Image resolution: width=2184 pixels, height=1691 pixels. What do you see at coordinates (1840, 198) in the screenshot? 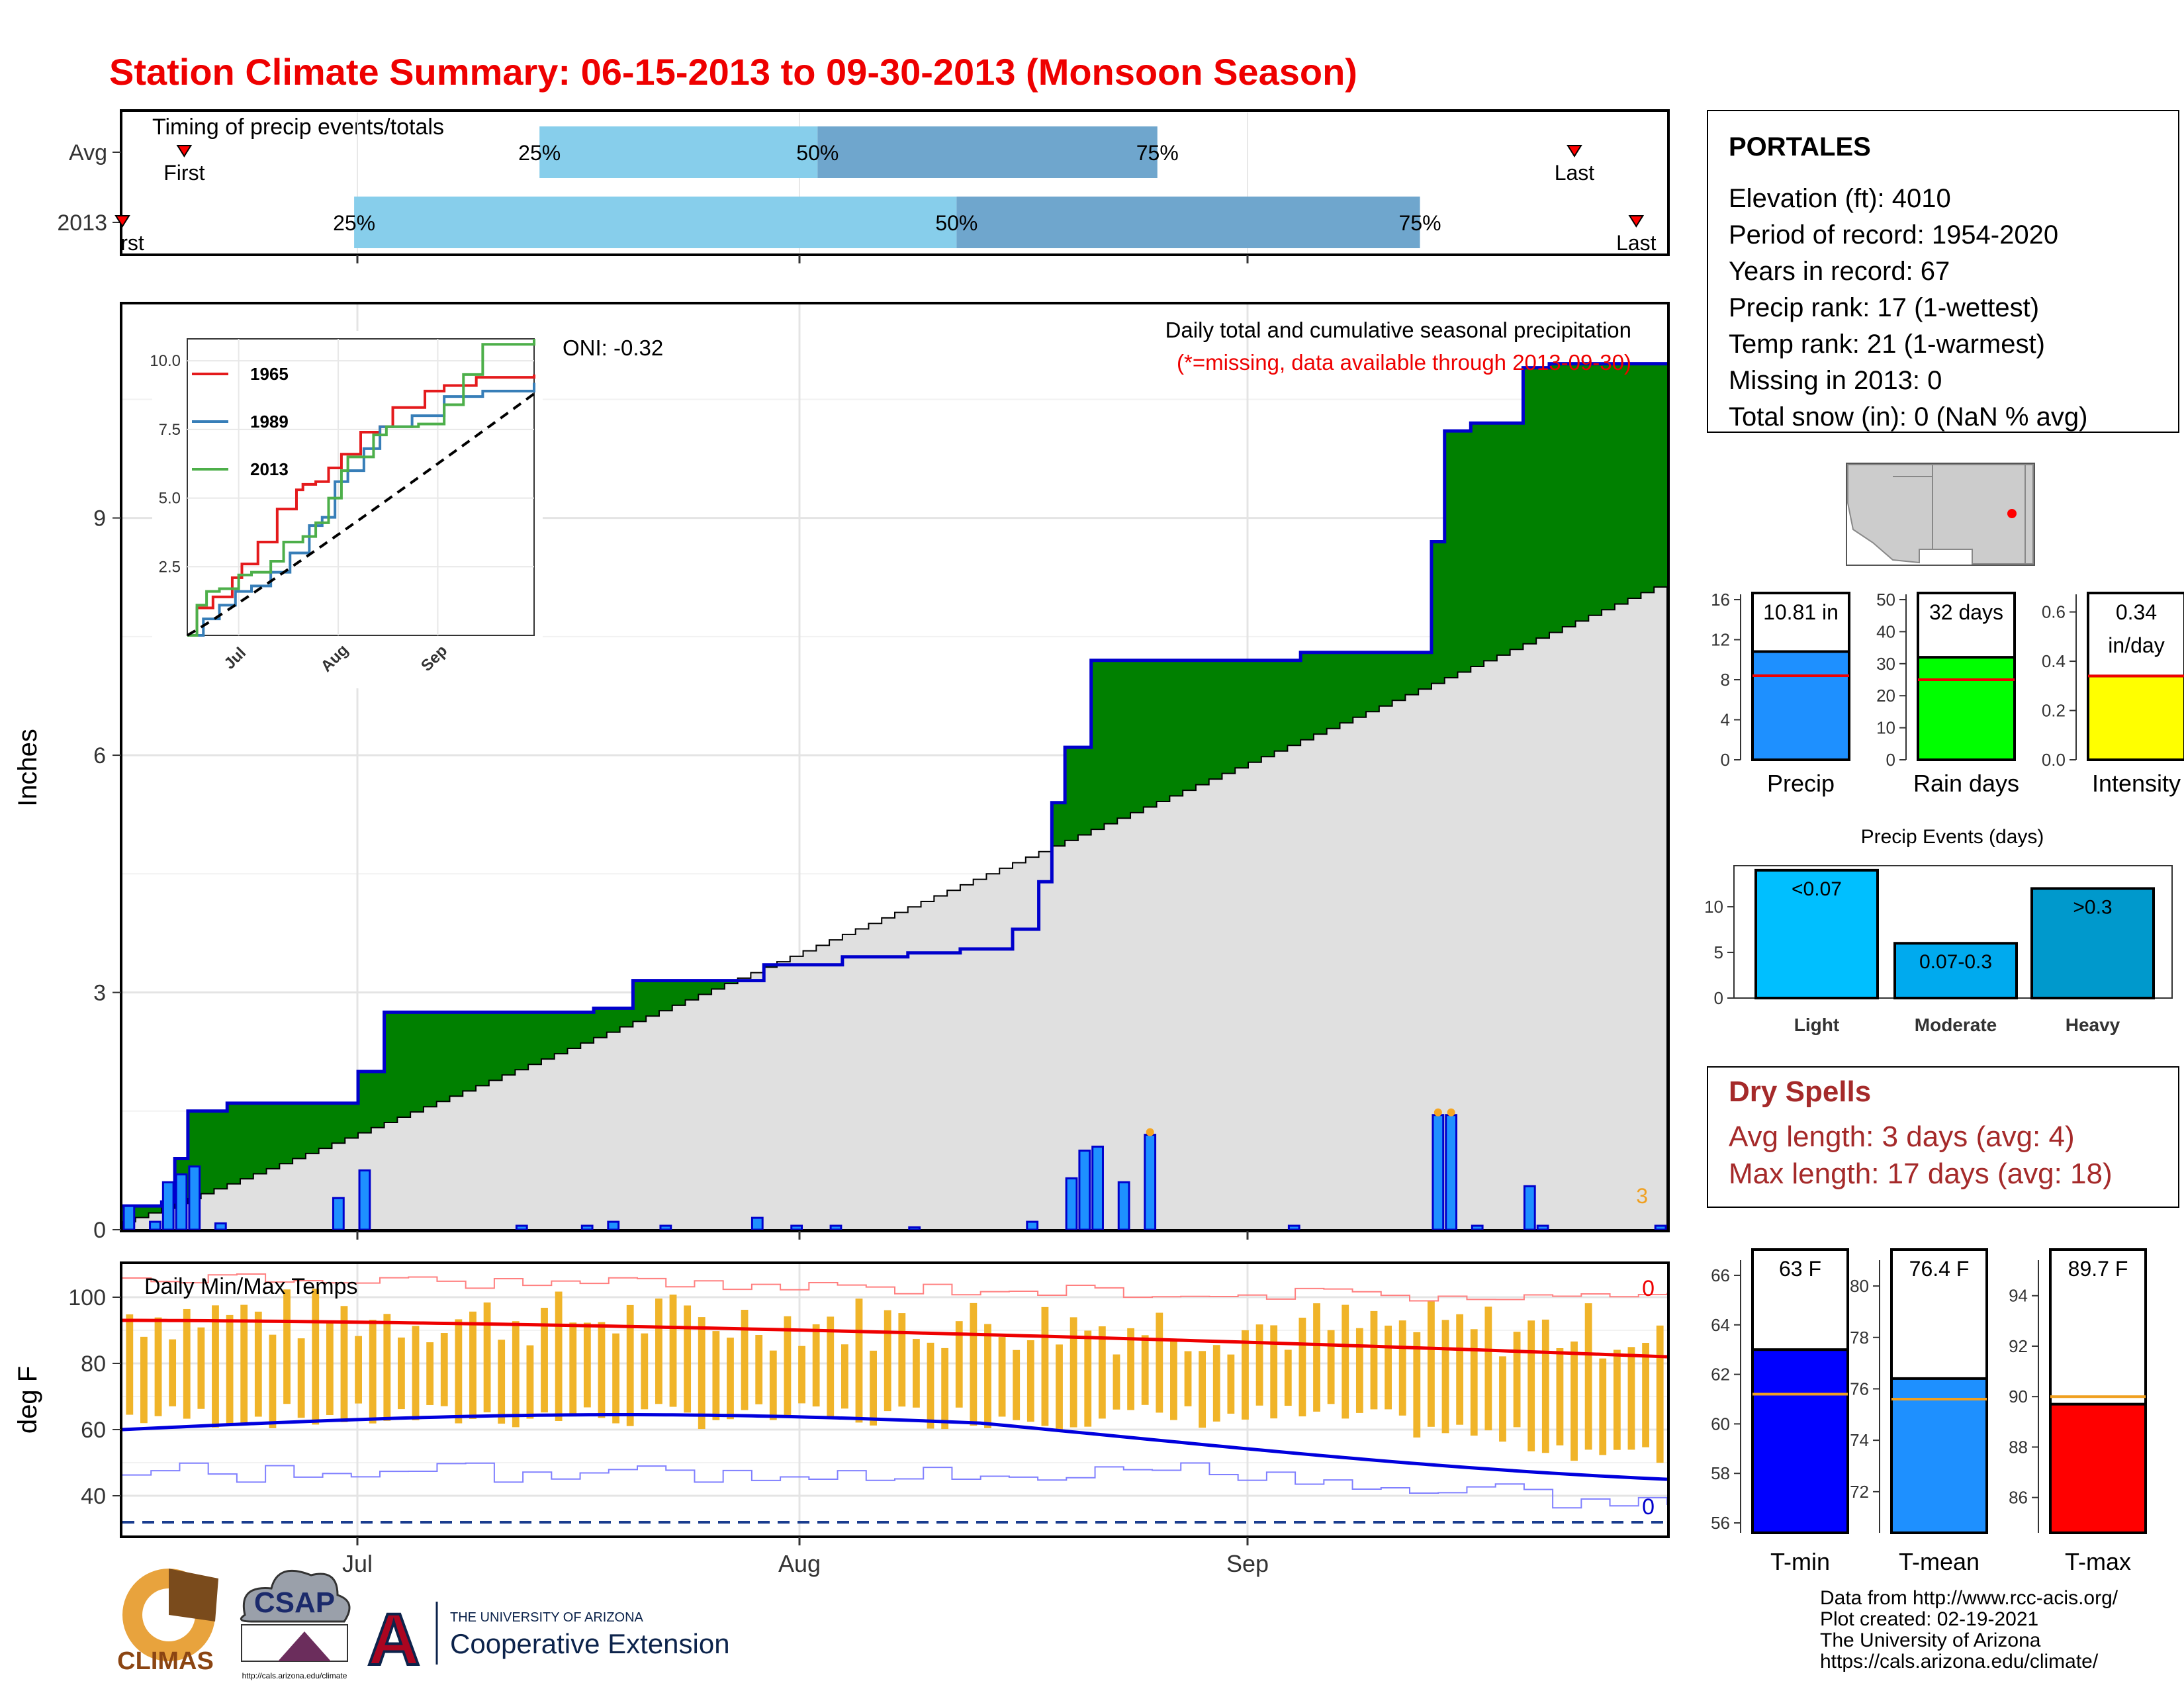
I see `station-line: Elevation (ft): 4010` at bounding box center [1840, 198].